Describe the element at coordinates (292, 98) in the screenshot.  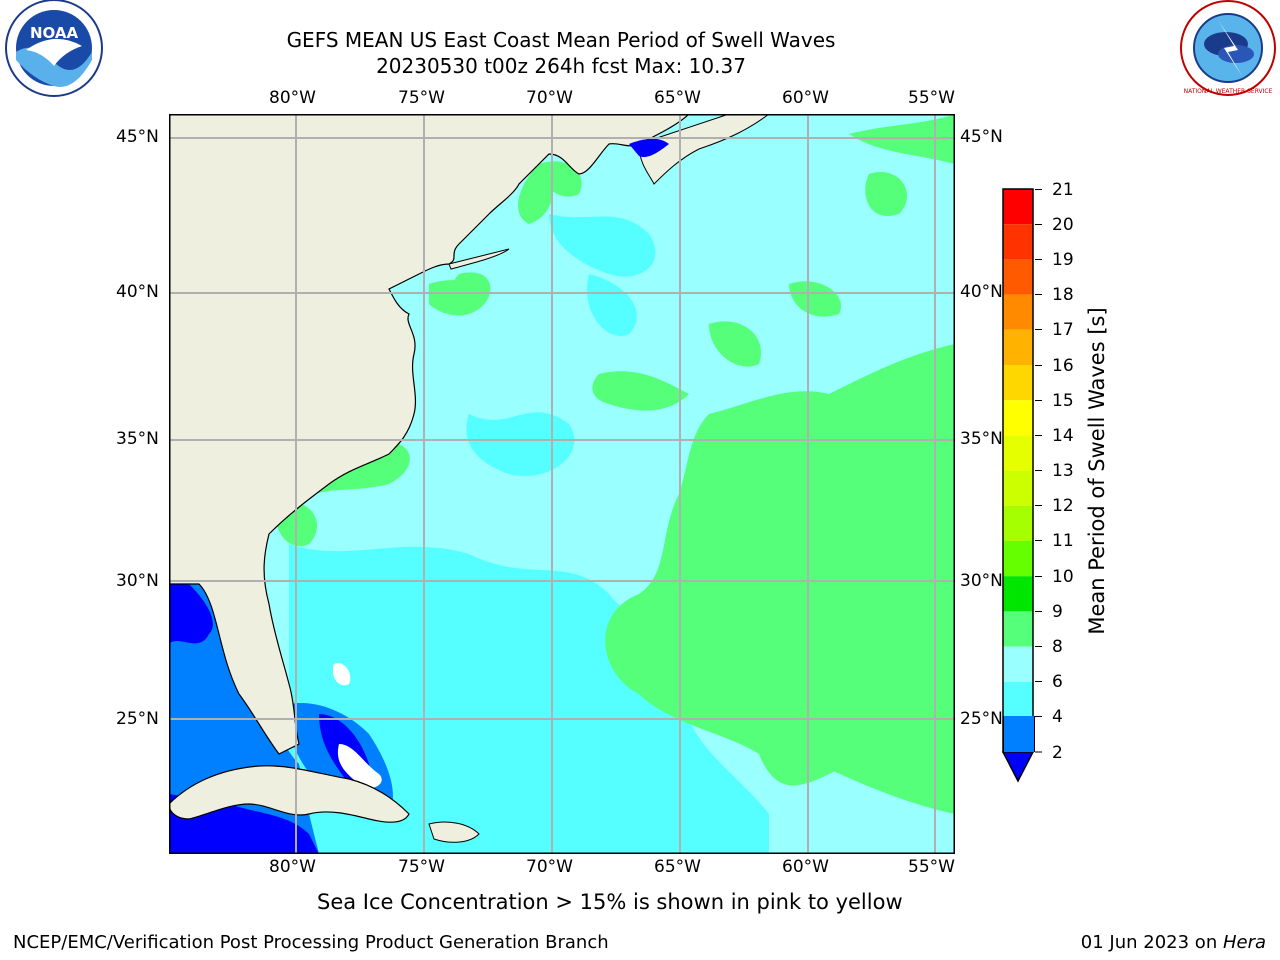
I see `top-lon-label: 80°W` at that location.